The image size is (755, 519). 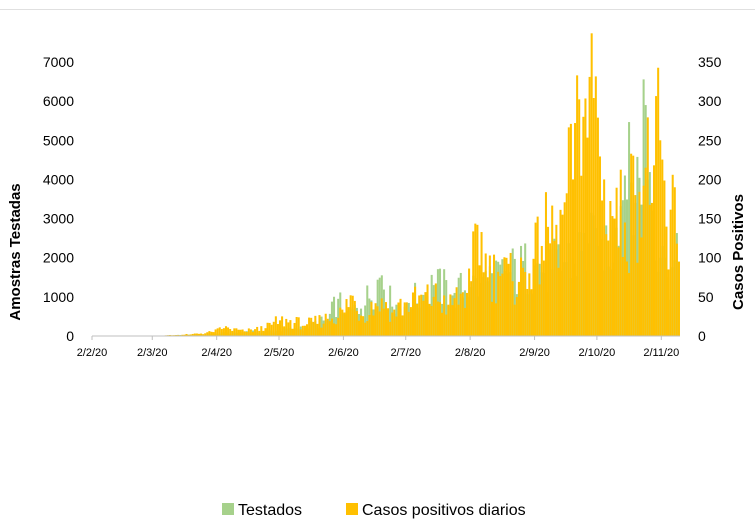 I want to click on x-tick-label: 2/8/20, so click(x=470, y=353).